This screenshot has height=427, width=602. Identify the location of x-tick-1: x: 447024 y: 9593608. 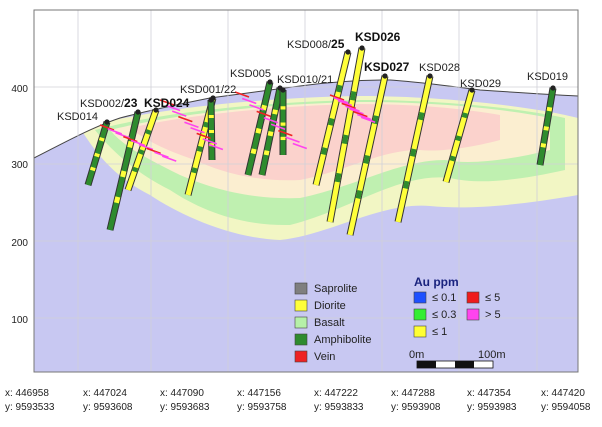
(108, 400).